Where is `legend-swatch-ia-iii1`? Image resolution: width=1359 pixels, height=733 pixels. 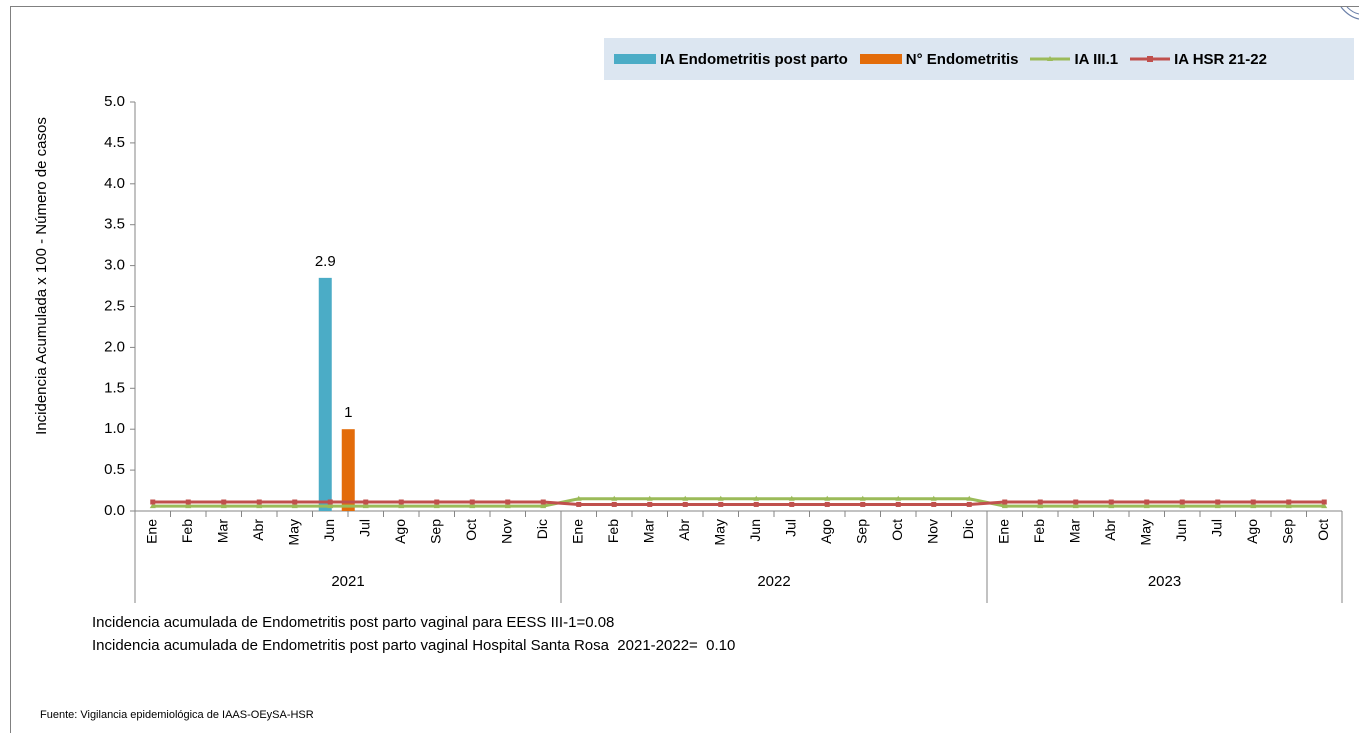
legend-swatch-ia-iii1 is located at coordinates (1050, 58).